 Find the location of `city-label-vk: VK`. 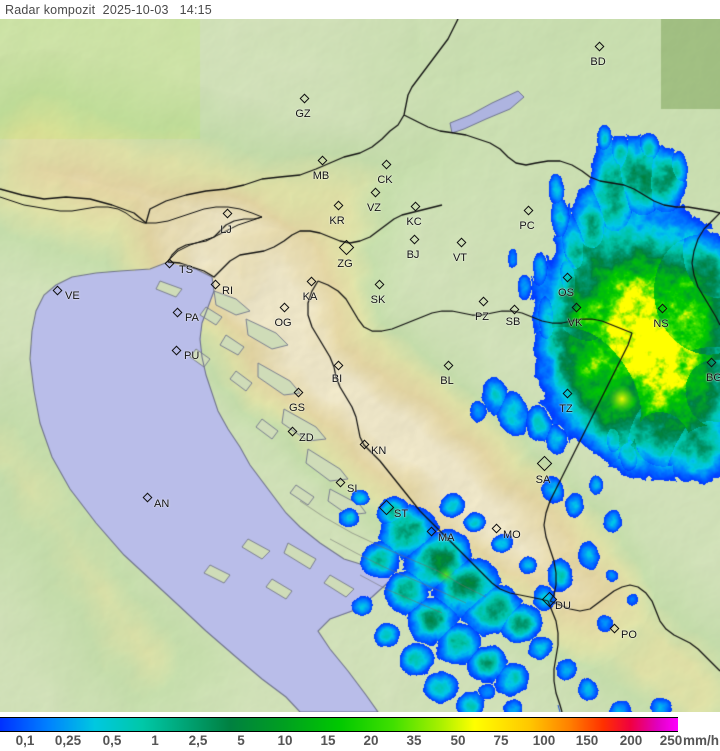

city-label-vk: VK is located at coordinates (575, 323).